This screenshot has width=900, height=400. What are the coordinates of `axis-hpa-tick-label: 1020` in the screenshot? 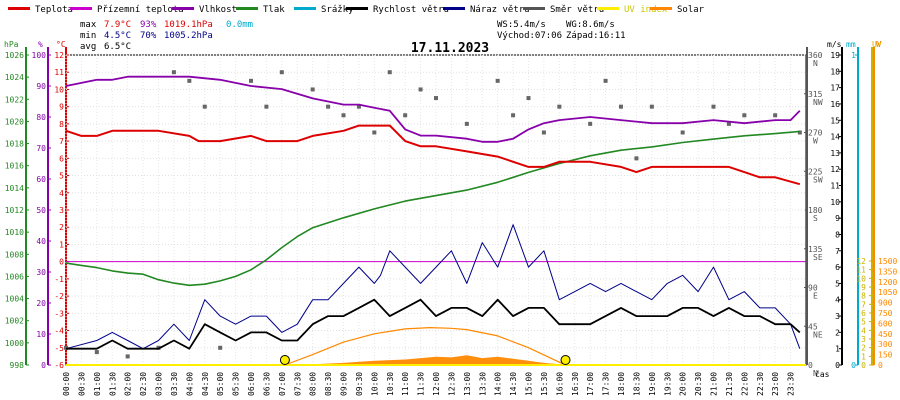 It's located at (14, 121).